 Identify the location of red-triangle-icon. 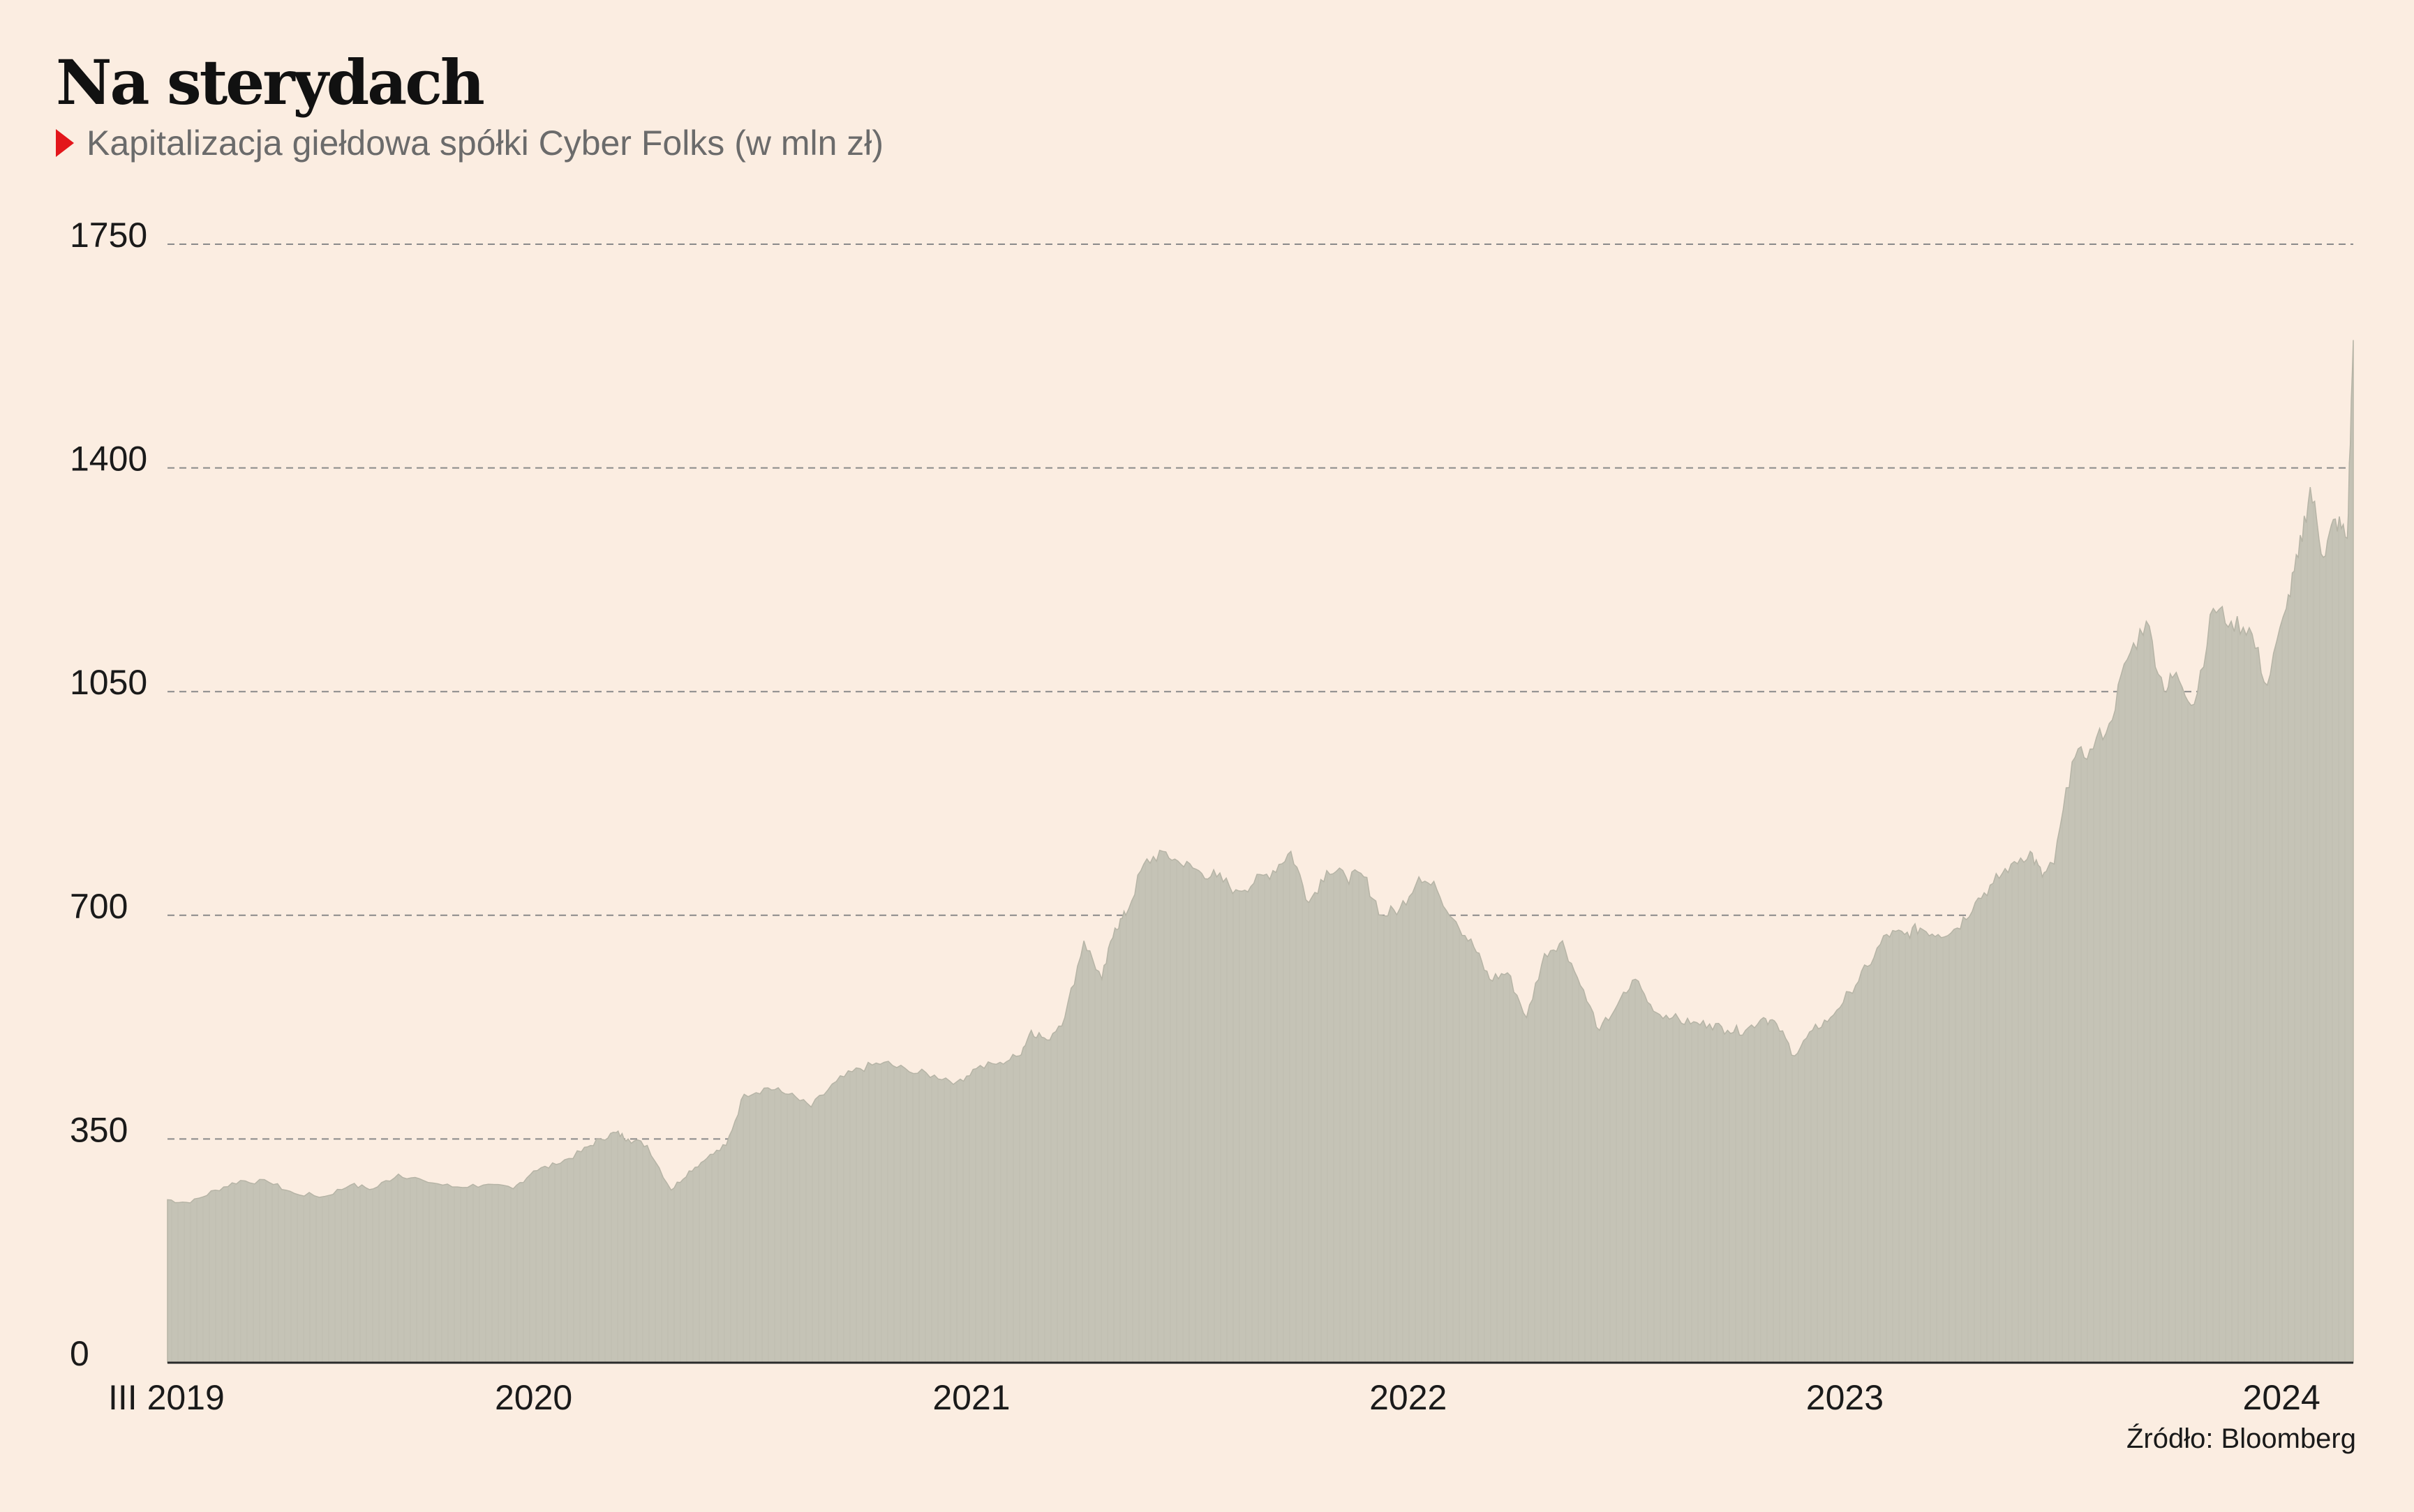
(65, 143).